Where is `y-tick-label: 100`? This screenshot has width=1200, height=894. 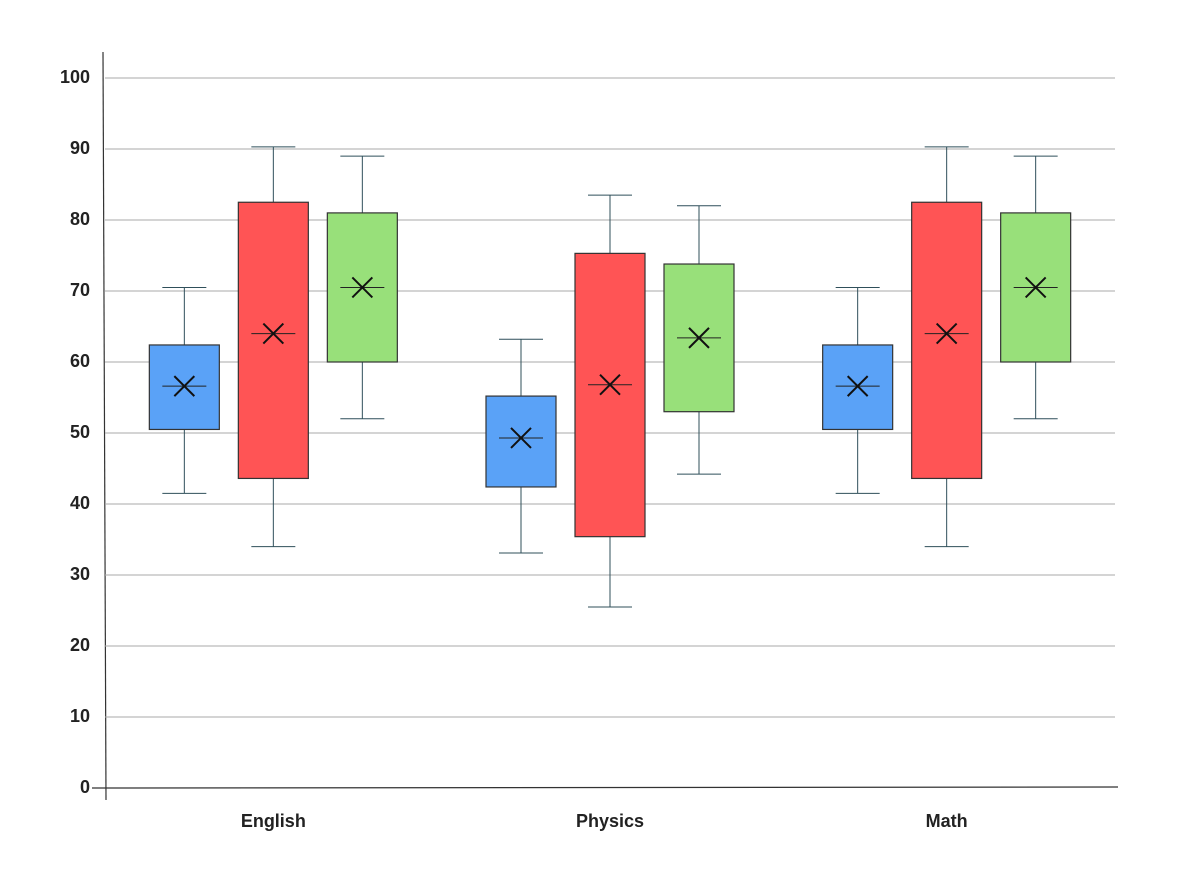
y-tick-label: 100 is located at coordinates (75, 77).